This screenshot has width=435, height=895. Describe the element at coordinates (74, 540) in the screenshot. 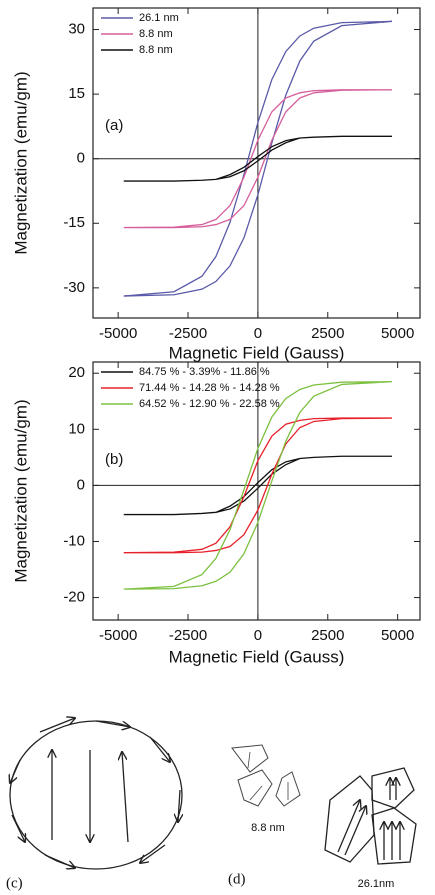

I see `y-tick-label: -10` at that location.